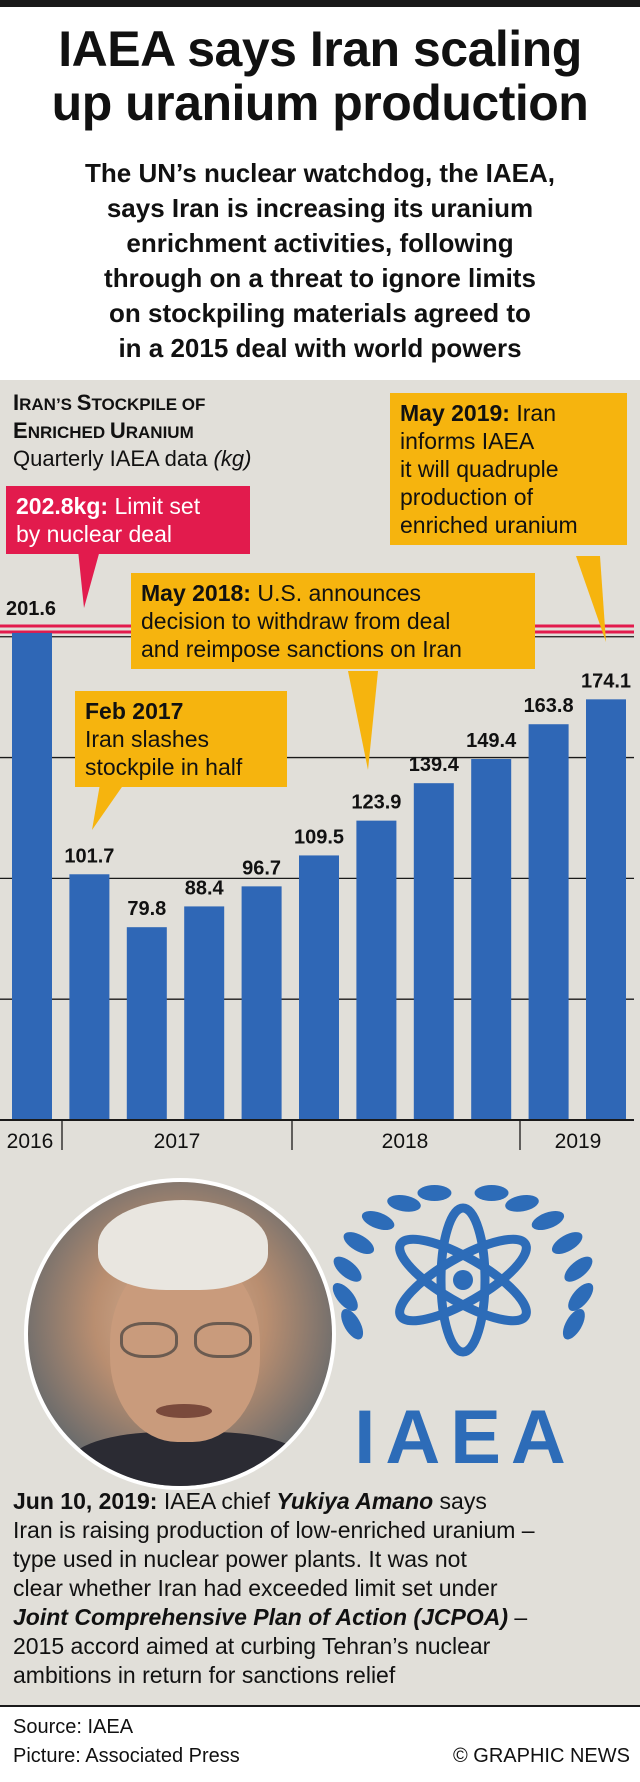 This screenshot has width=640, height=1782. I want to click on bar-value-label: 123.9, so click(376, 803).